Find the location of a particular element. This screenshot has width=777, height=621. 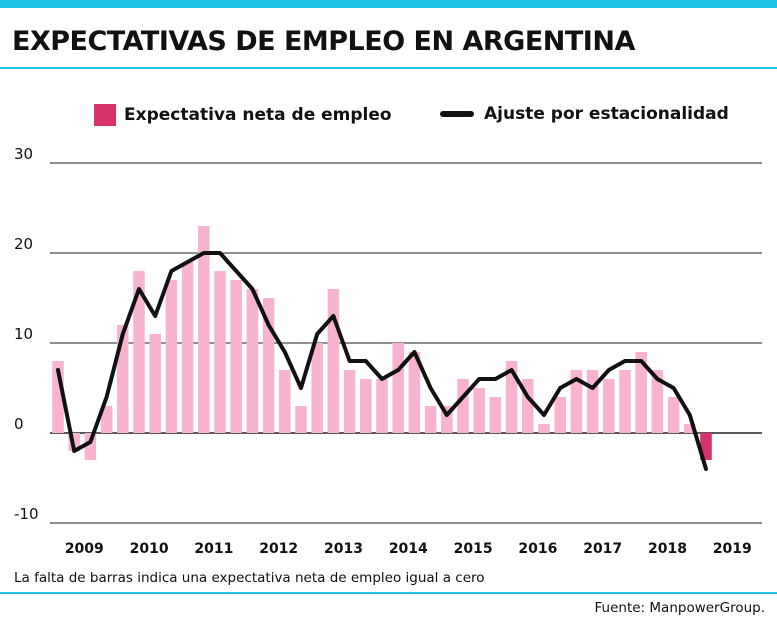

x-tick-label: 2014 is located at coordinates (408, 549).